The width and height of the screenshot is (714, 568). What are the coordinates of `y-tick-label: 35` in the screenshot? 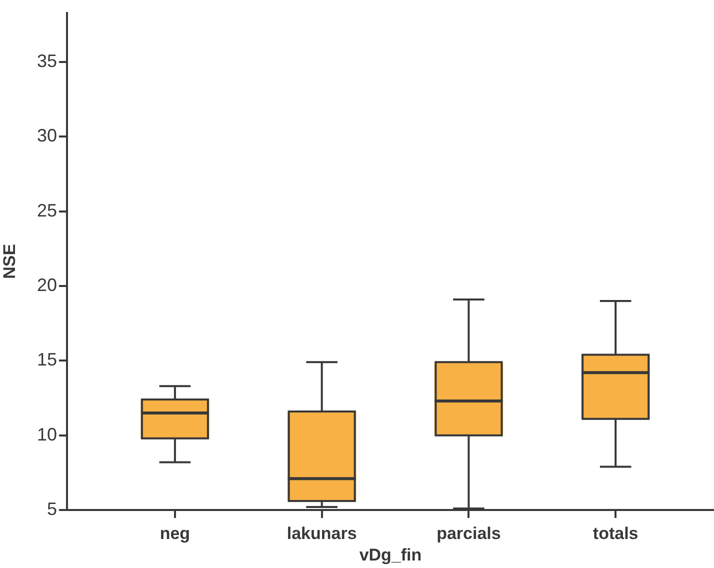 It's located at (46, 61).